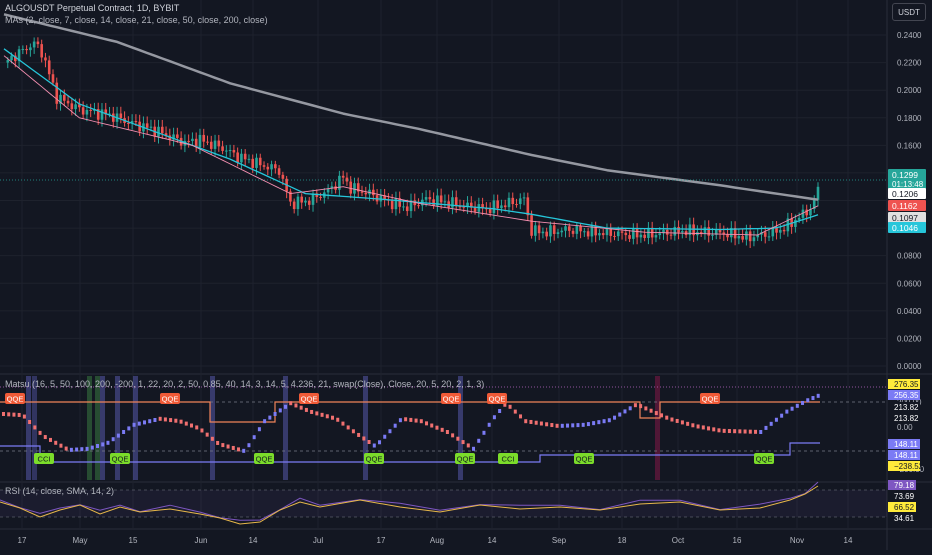  What do you see at coordinates (909, 12) in the screenshot?
I see `currency-button: USDT` at bounding box center [909, 12].